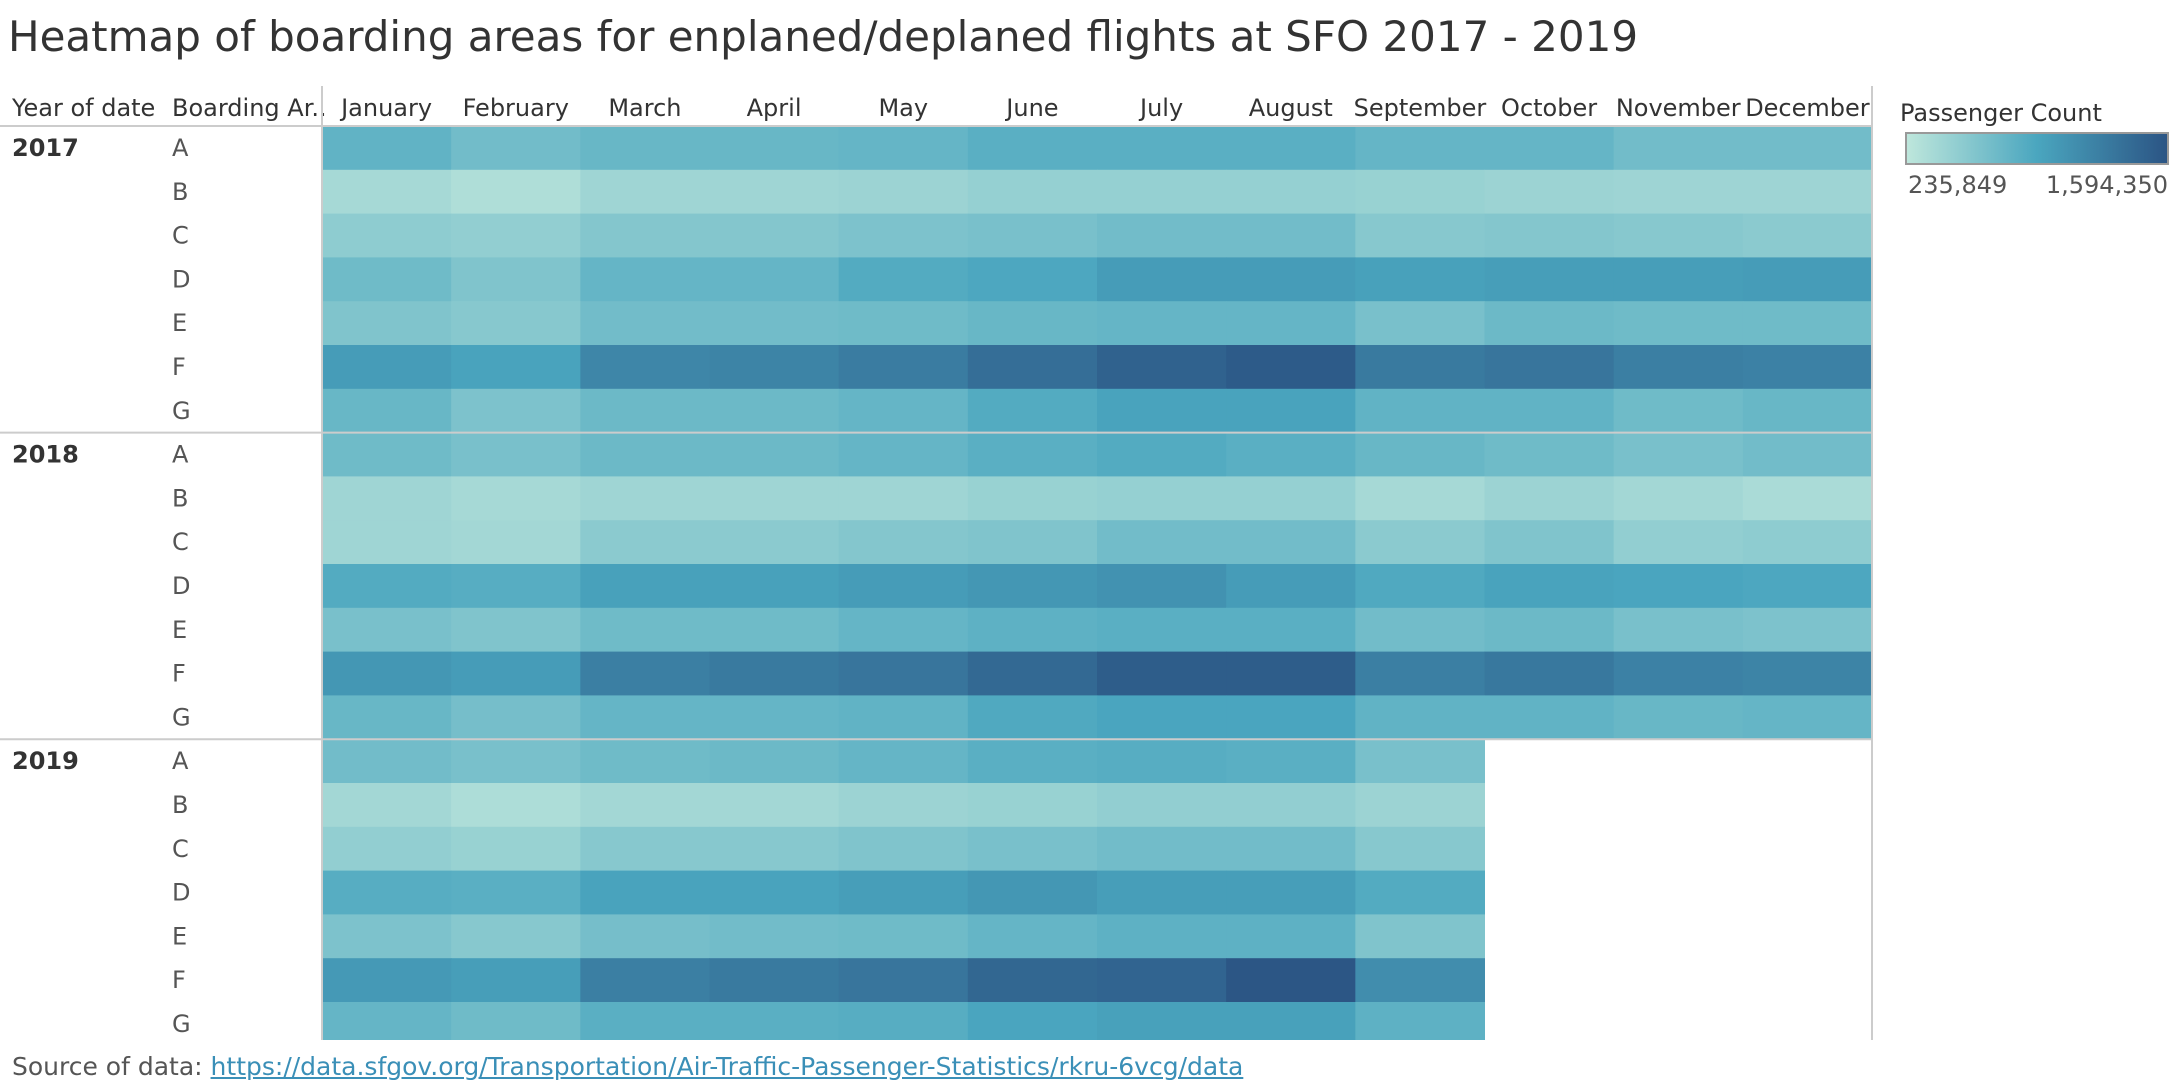 Image resolution: width=2174 pixels, height=1088 pixels. What do you see at coordinates (387, 323) in the screenshot?
I see `cell-2017-E-january` at bounding box center [387, 323].